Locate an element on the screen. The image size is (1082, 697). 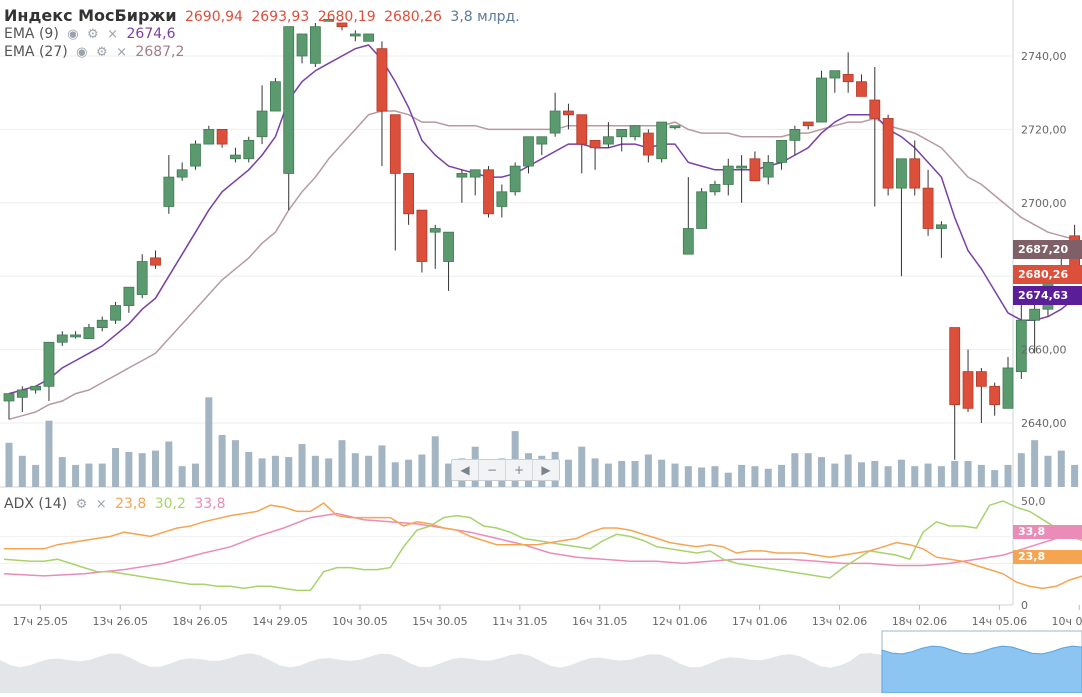
volume-value: 3,8 млрд. is located at coordinates (485, 17).